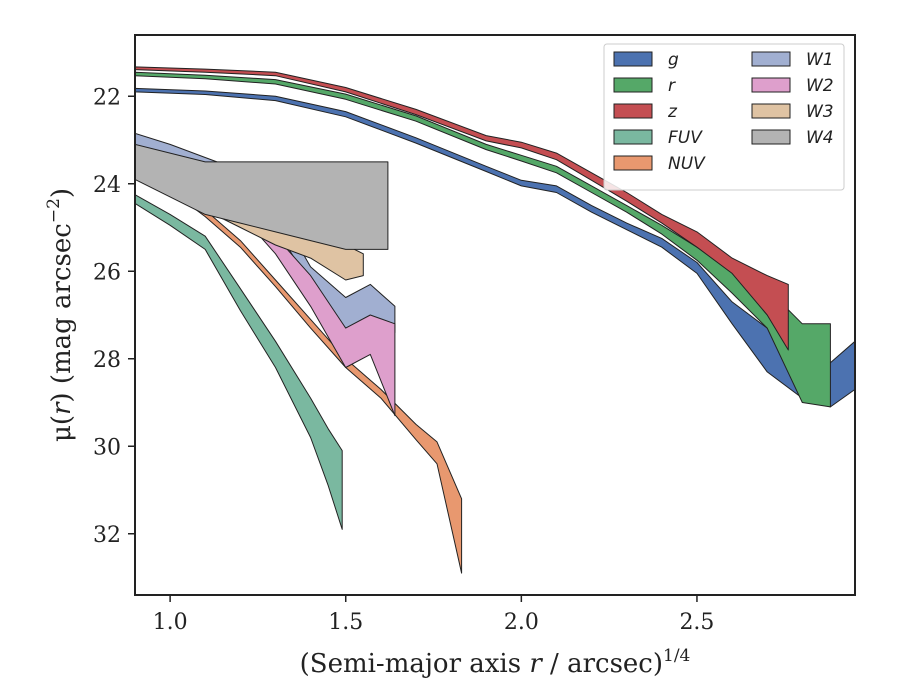 Image resolution: width=900 pixels, height=700 pixels. I want to click on y-tick-label: 28, so click(107, 360).